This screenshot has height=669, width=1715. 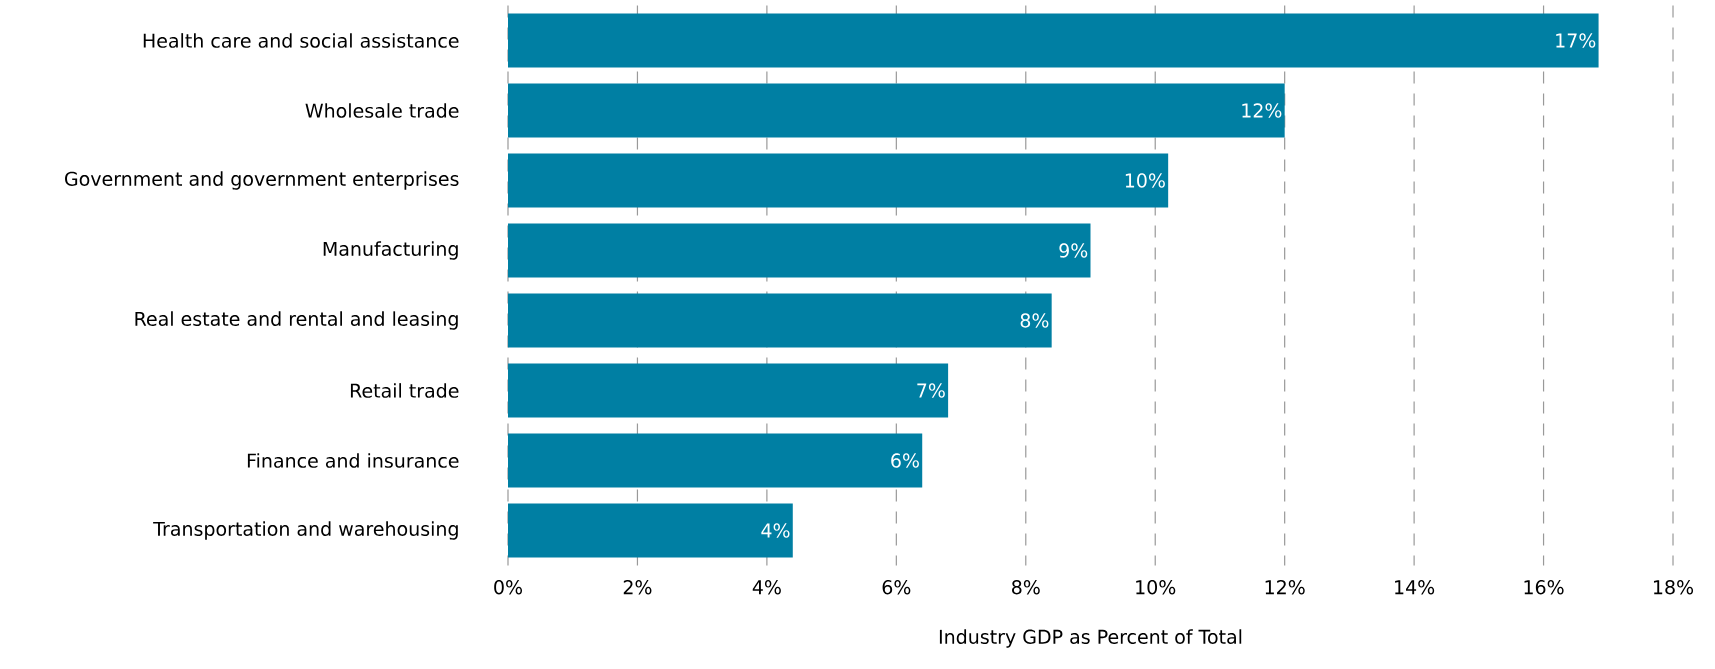 What do you see at coordinates (1156, 587) in the screenshot?
I see `x-tick-label: 10%` at bounding box center [1156, 587].